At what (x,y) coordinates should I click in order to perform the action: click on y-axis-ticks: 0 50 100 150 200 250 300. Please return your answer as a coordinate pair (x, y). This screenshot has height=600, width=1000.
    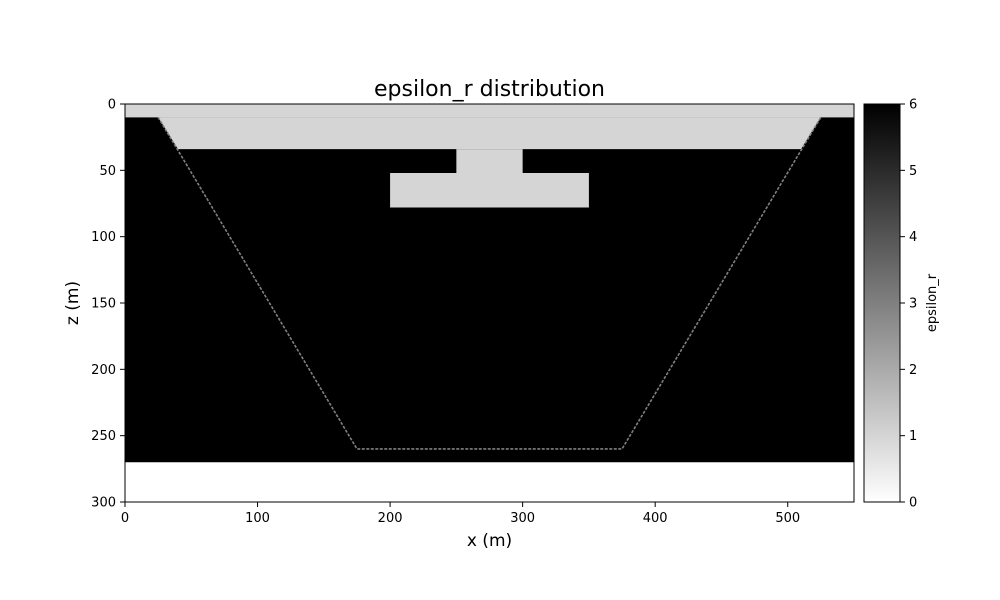
    Looking at the image, I should click on (108, 304).